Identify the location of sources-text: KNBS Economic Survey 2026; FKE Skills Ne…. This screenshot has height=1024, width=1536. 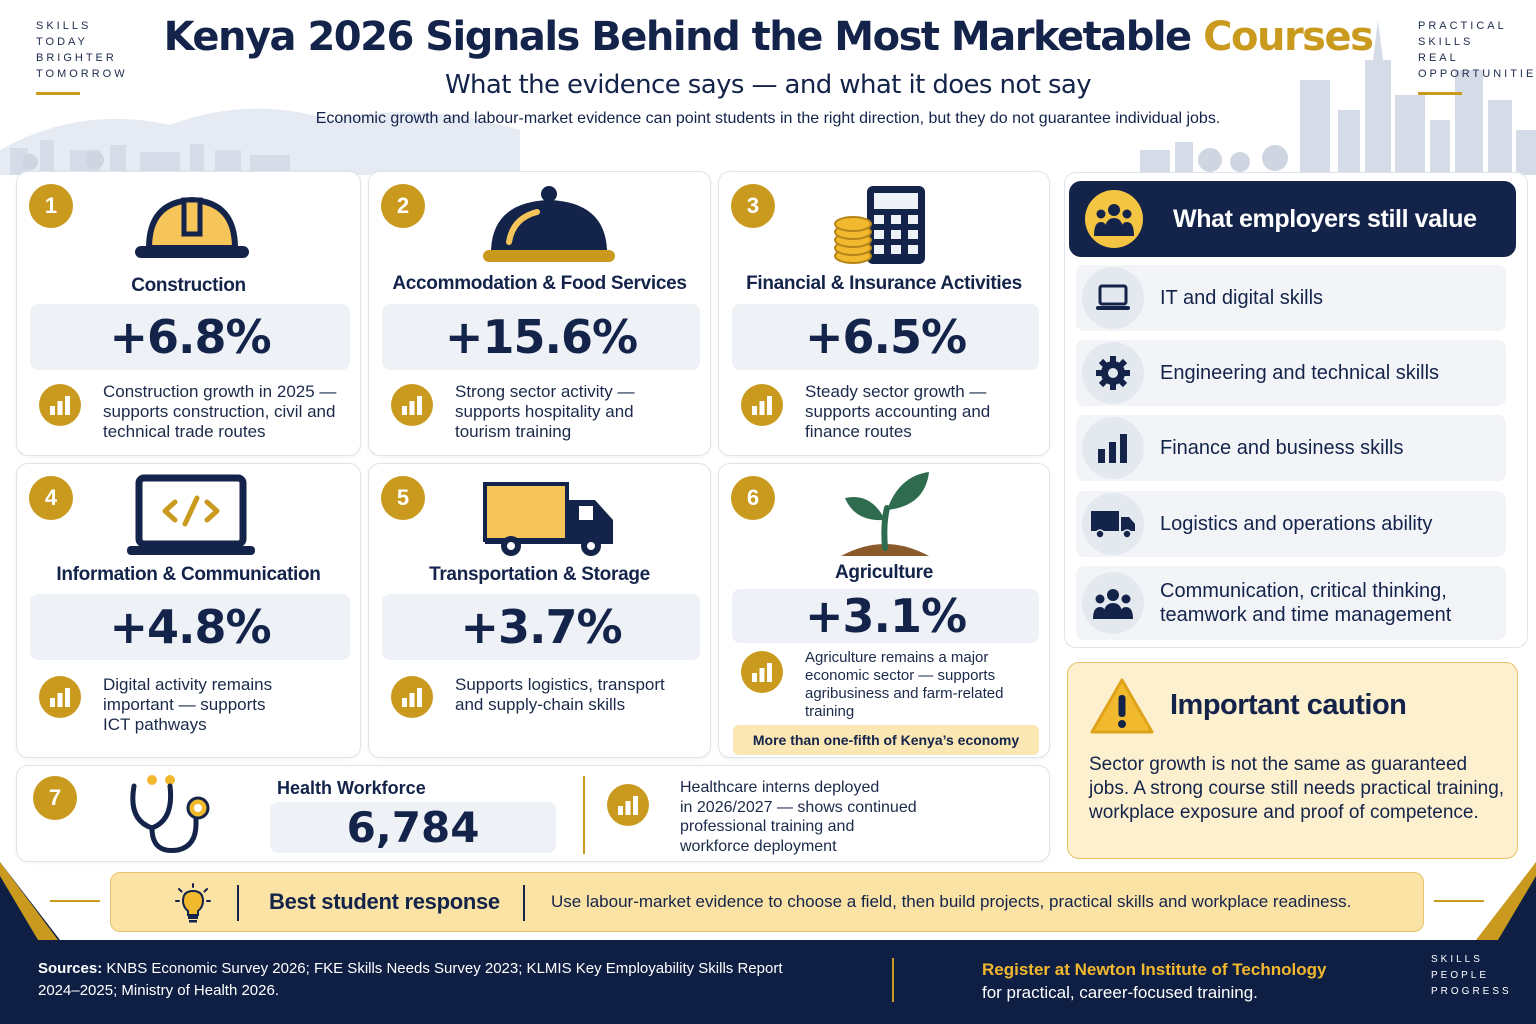
(410, 979).